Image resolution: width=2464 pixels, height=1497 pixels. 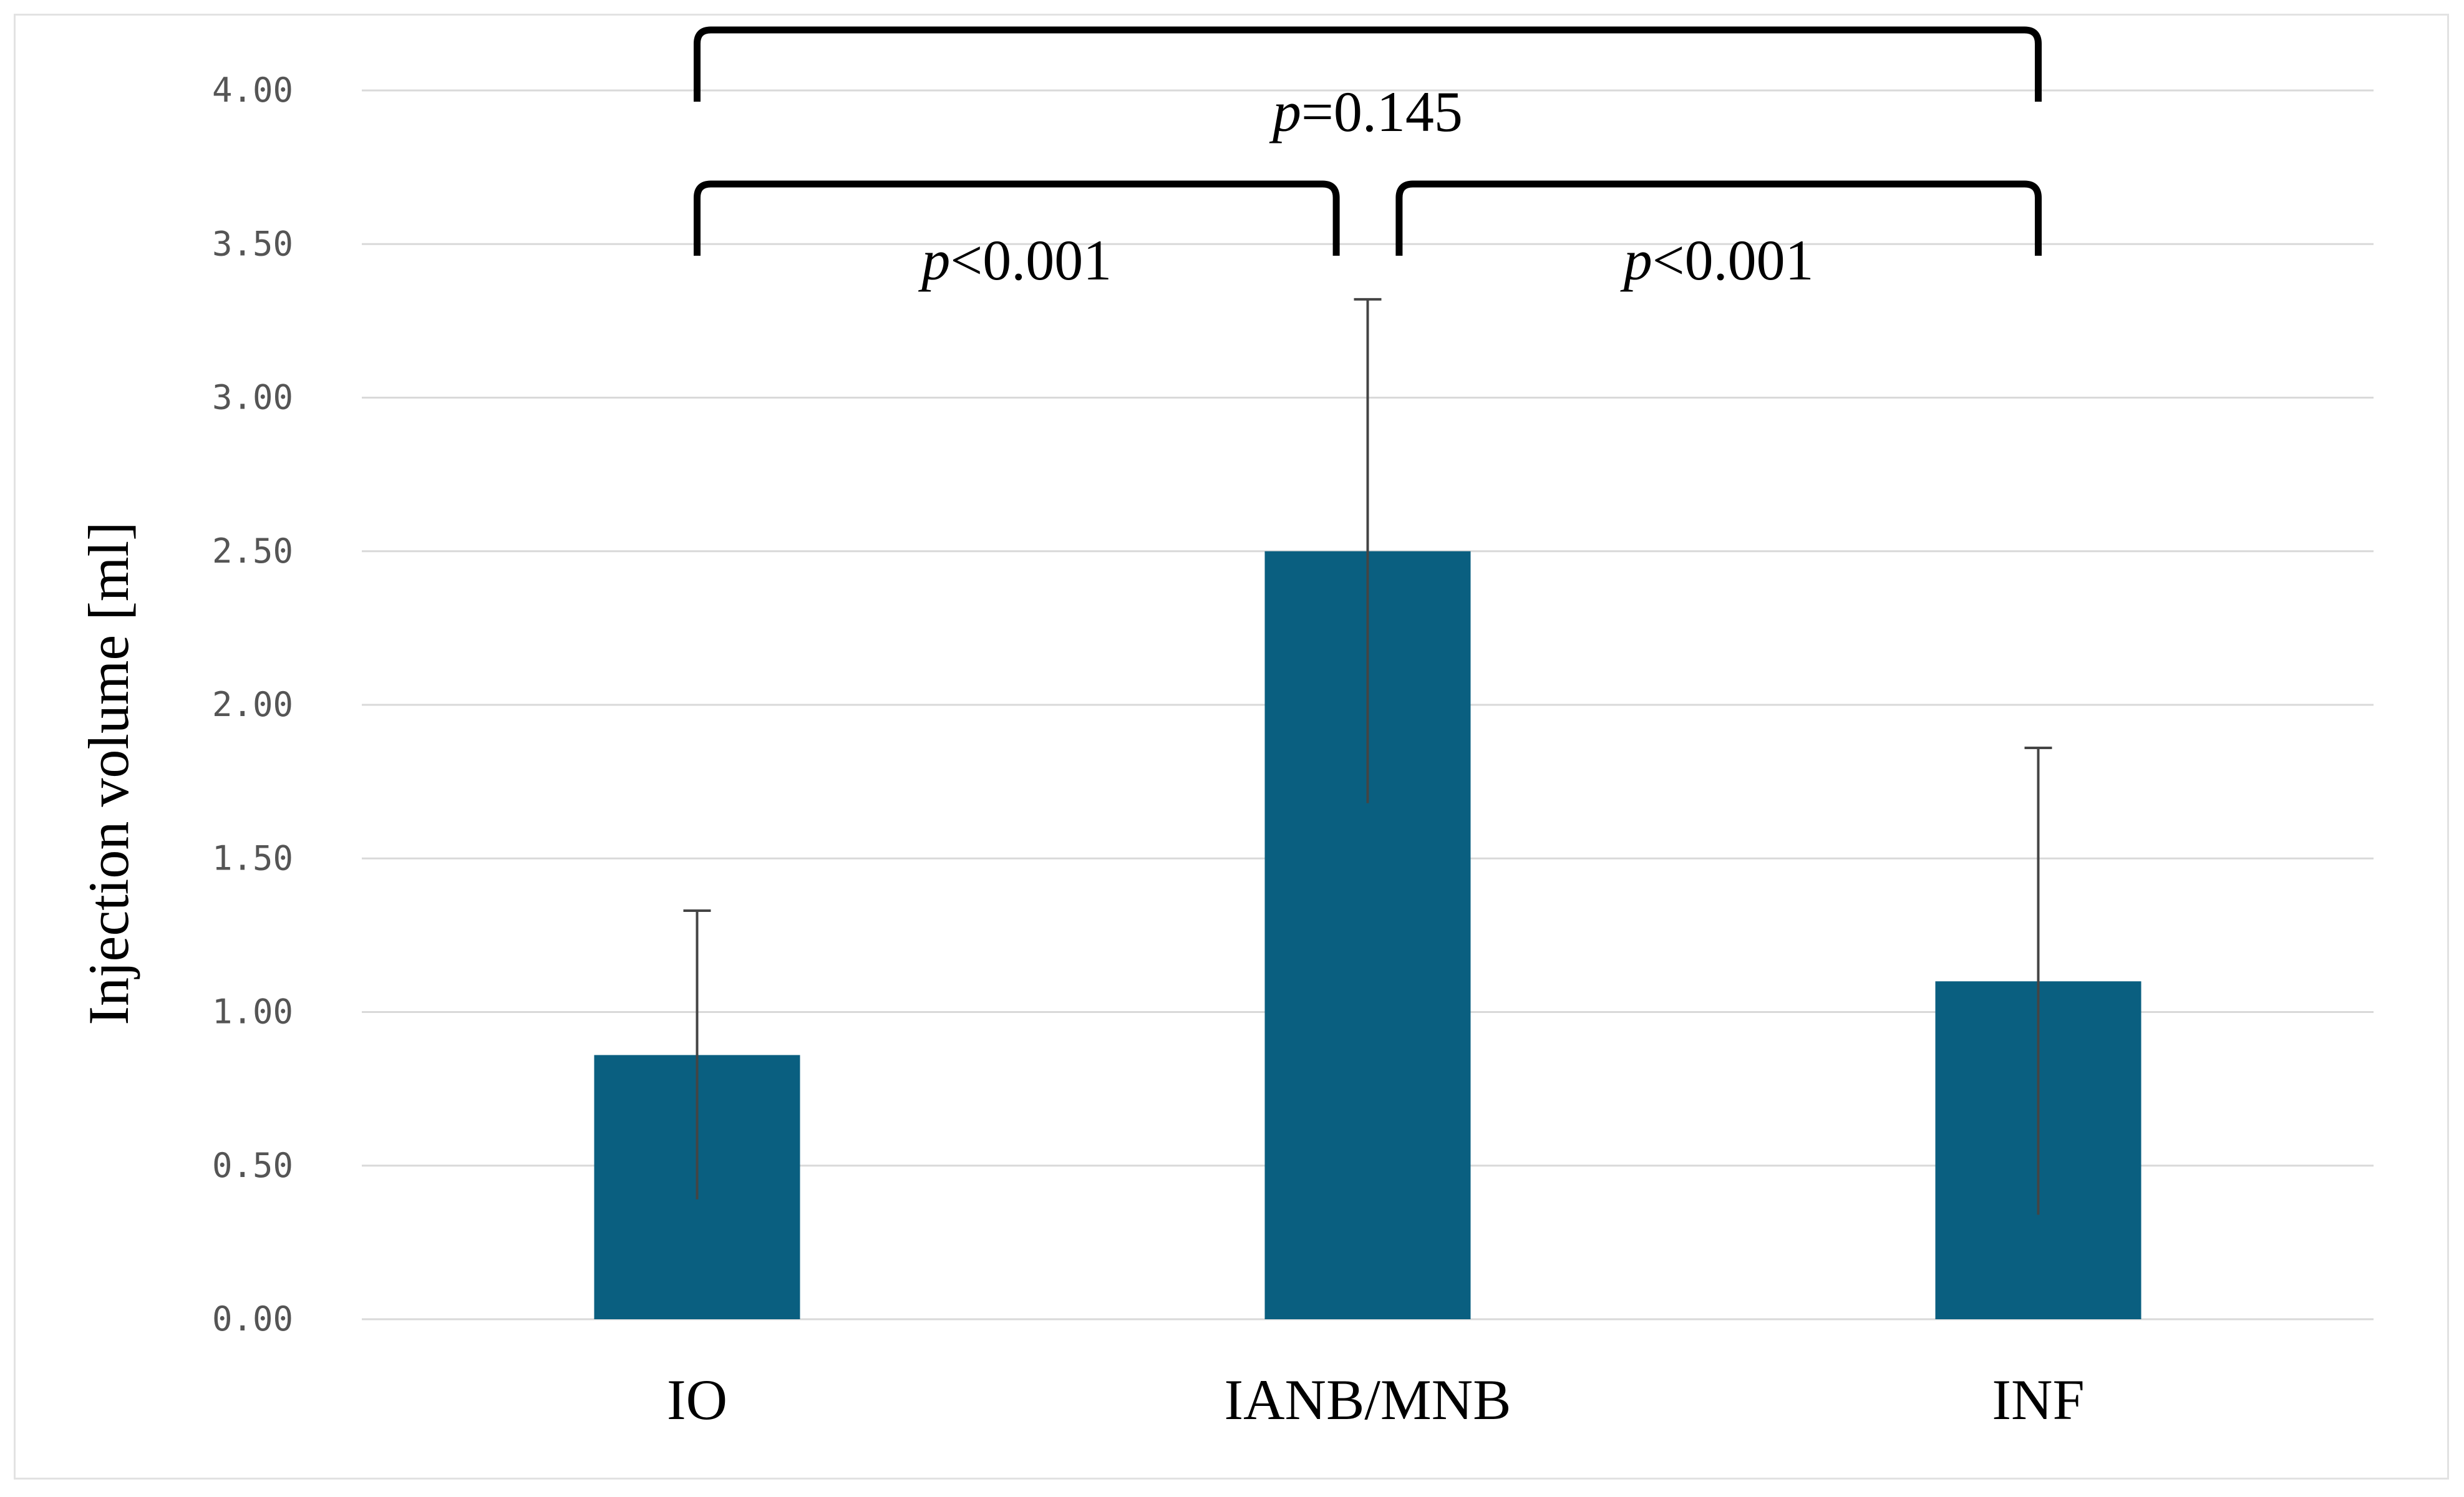 I want to click on y-axis-ticks: 0.00 0.50 1.00 1.50 2.00 2.50 3.00 3.50 4.00, so click(x=252, y=705).